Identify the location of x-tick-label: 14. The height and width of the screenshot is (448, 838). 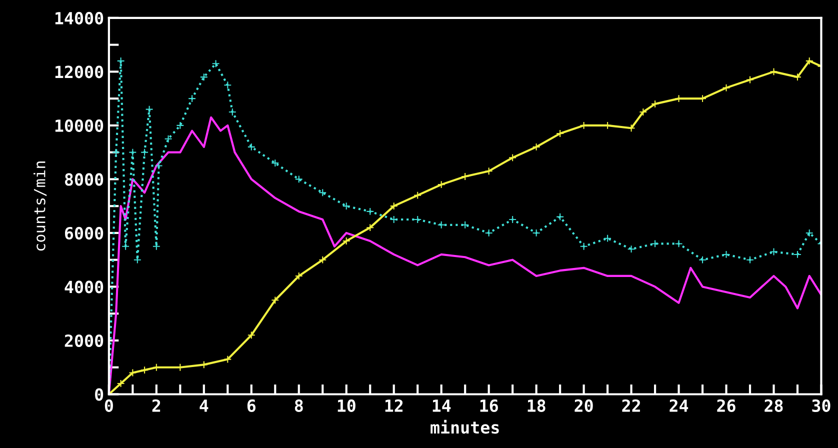
(441, 406).